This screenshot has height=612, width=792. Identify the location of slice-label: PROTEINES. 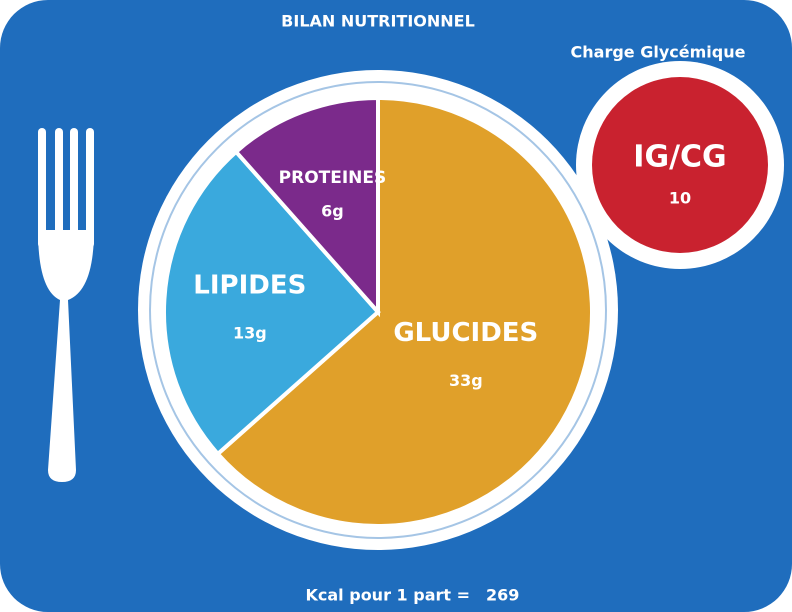
(333, 178).